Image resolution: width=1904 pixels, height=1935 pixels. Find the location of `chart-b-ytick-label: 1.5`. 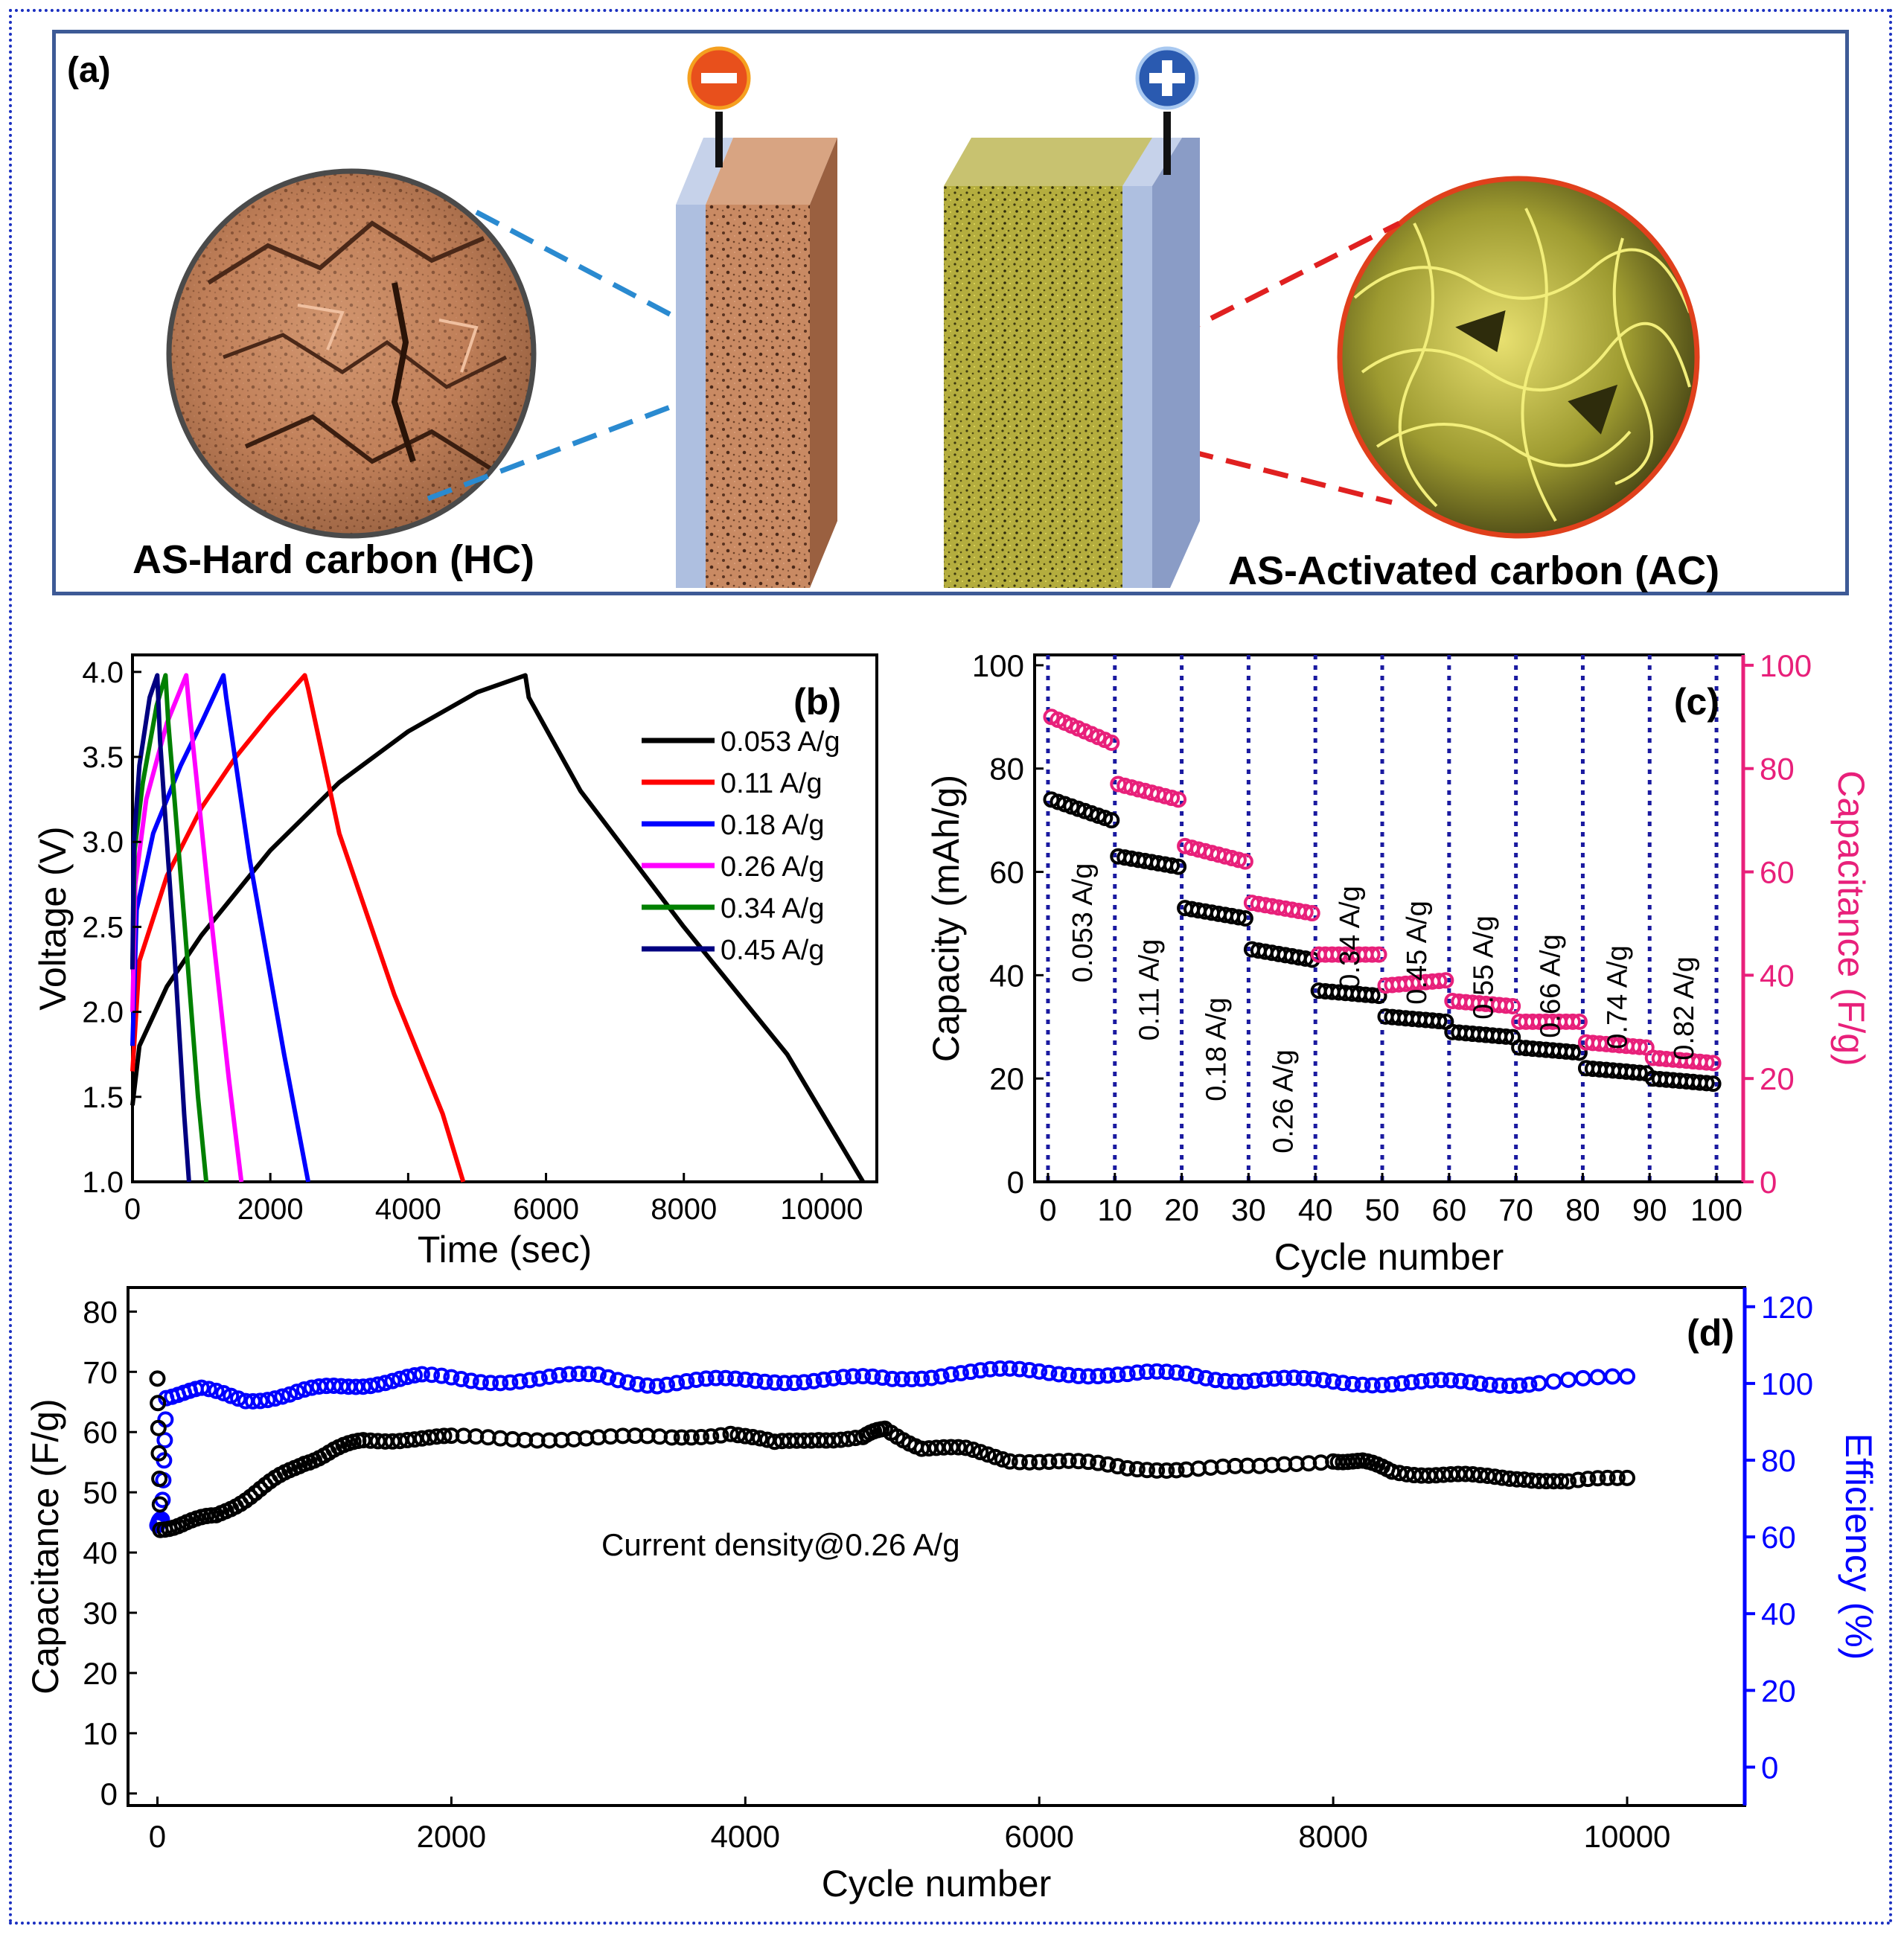

chart-b-ytick-label: 1.5 is located at coordinates (103, 1097).